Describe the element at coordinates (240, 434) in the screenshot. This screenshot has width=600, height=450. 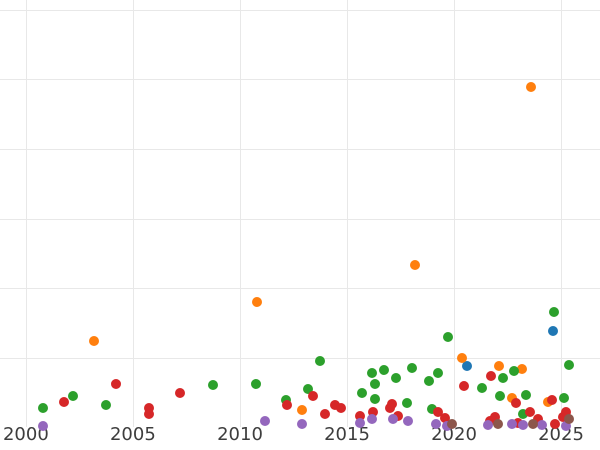
I see `x-tick-label: 2010` at that location.